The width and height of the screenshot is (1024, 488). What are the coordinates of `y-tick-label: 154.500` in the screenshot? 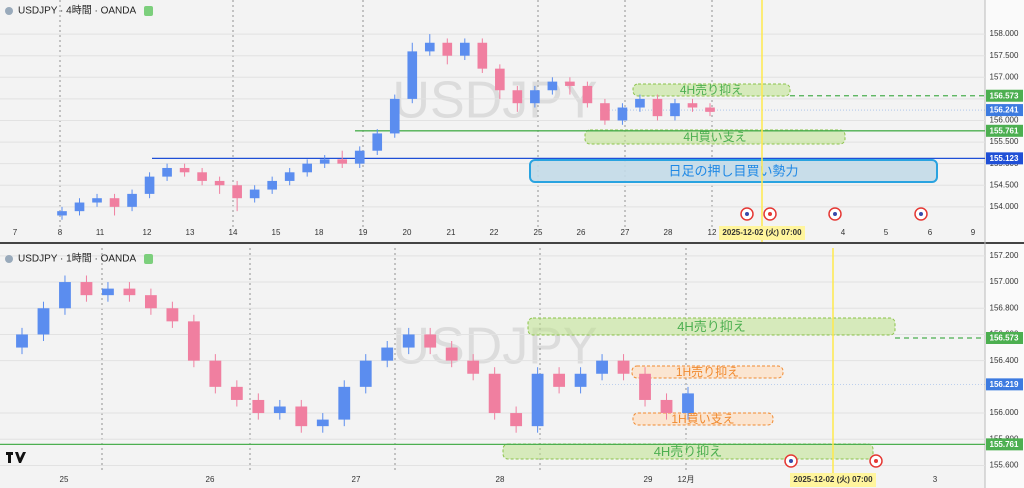 It's located at (1004, 184).